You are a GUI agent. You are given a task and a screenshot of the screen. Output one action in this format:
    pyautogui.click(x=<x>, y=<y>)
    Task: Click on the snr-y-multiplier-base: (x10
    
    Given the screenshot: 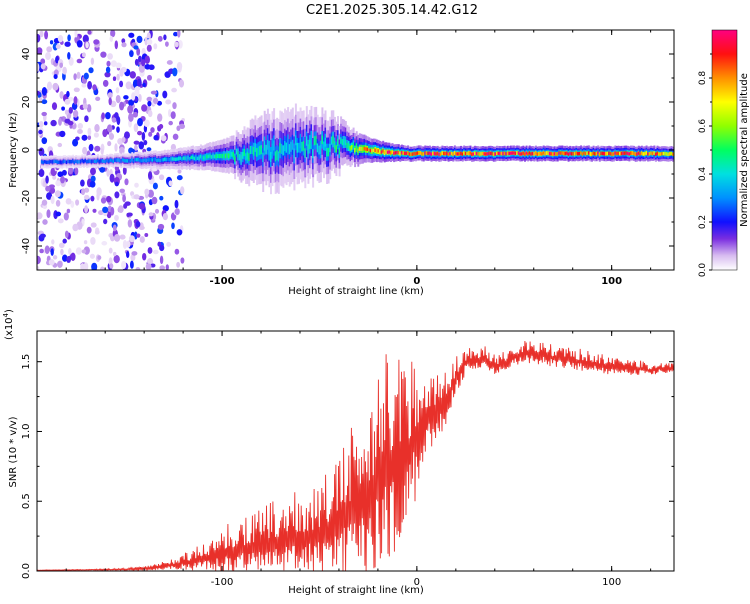 What is the action you would take?
    pyautogui.click(x=9, y=328)
    